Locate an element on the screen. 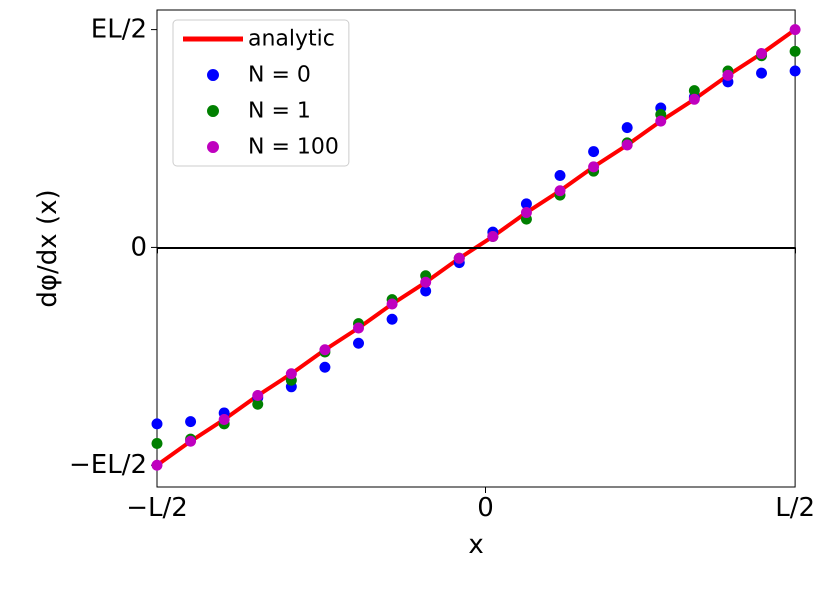  text: EL/2 is located at coordinates (118, 29).